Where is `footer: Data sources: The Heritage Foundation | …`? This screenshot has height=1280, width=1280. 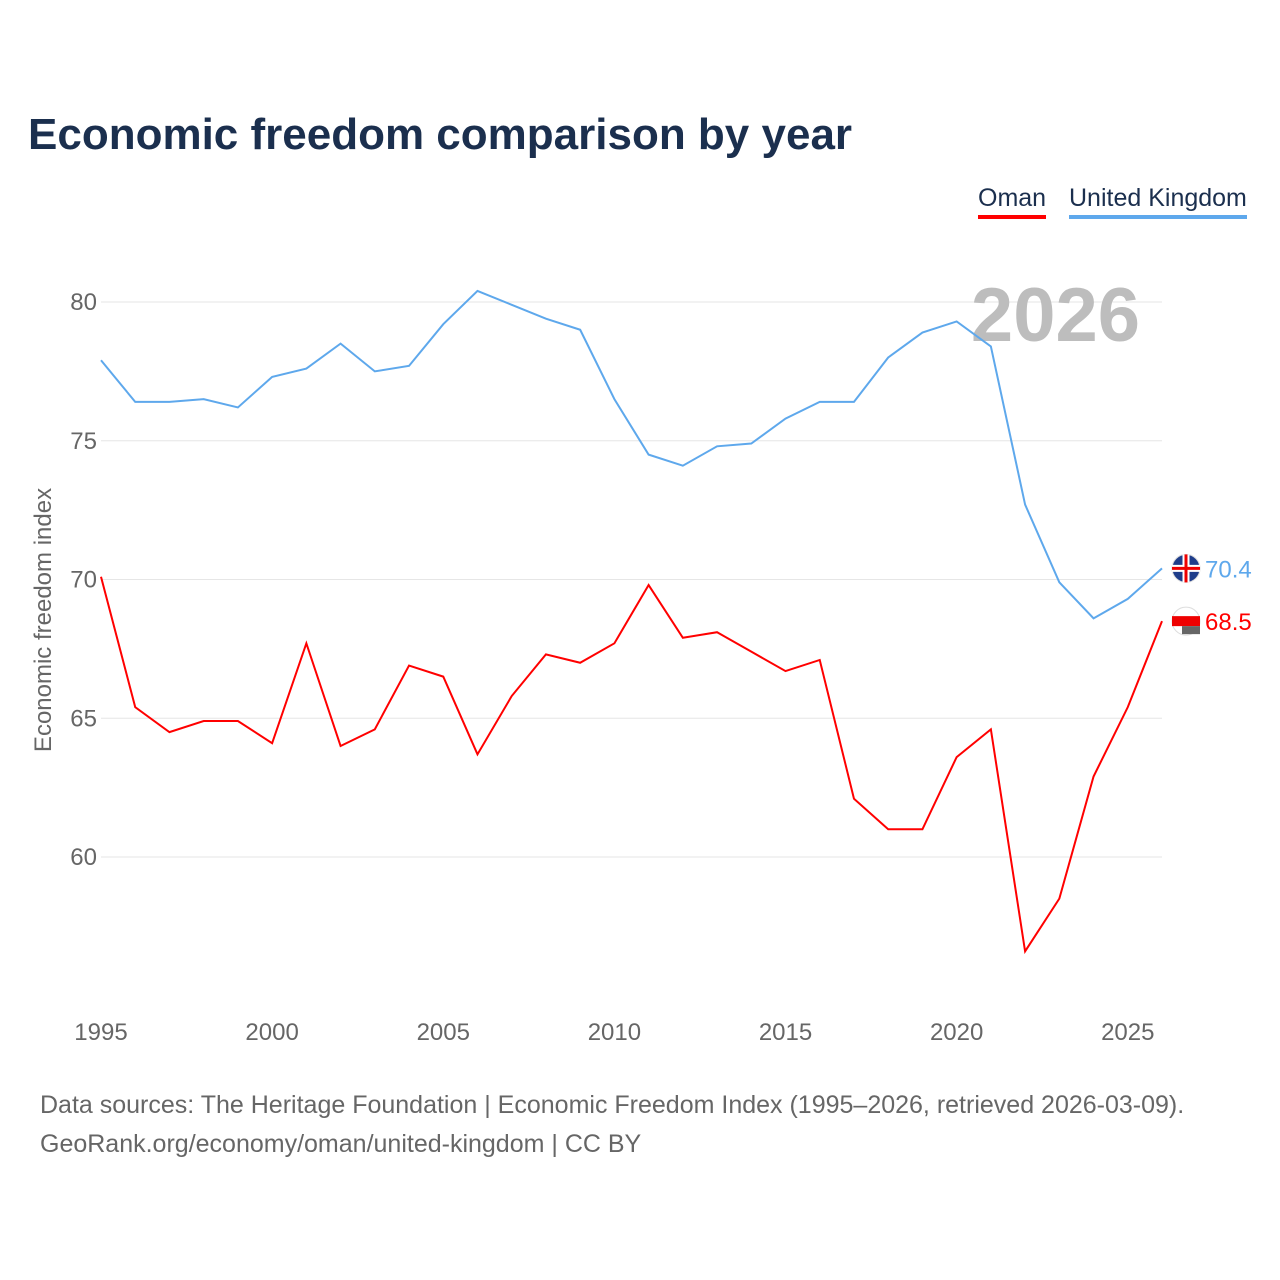 footer: Data sources: The Heritage Foundation | … is located at coordinates (612, 1125).